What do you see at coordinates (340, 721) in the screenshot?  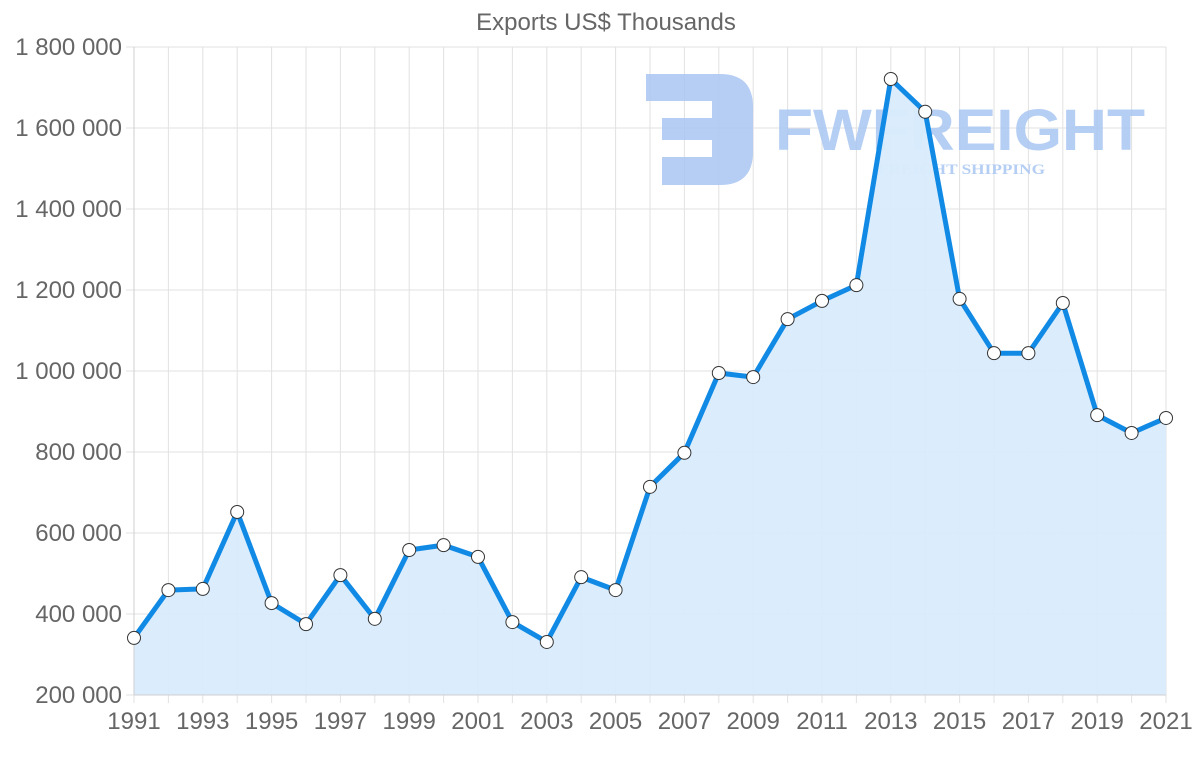 I see `x-tick-label: 1997` at bounding box center [340, 721].